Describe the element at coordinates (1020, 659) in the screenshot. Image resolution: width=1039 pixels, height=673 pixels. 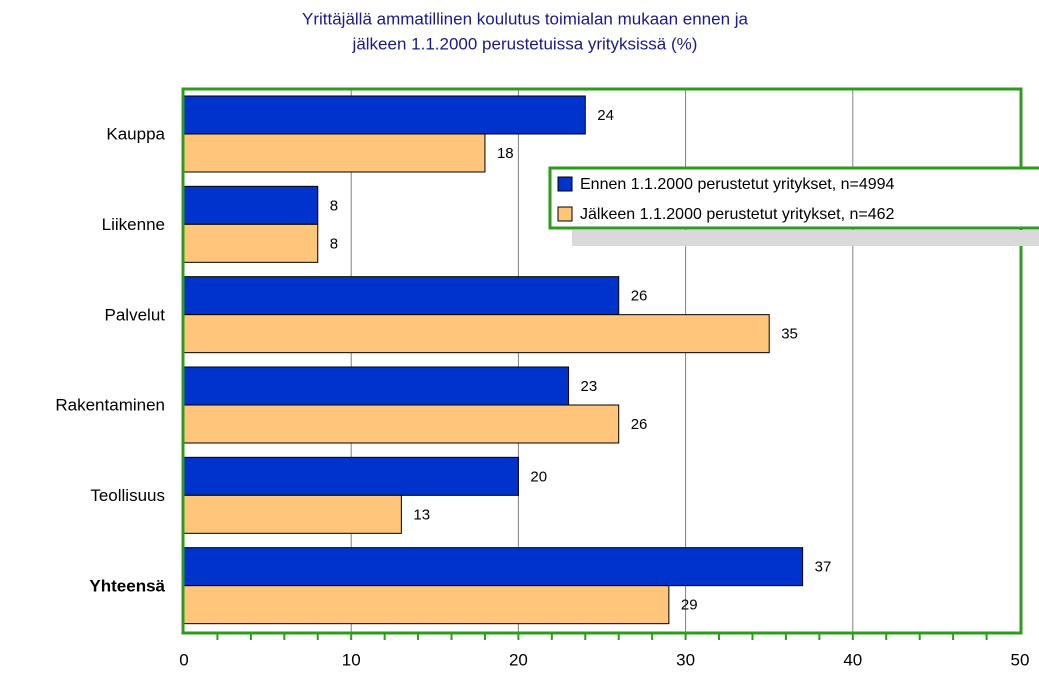
I see `x-tick-label: 50` at that location.